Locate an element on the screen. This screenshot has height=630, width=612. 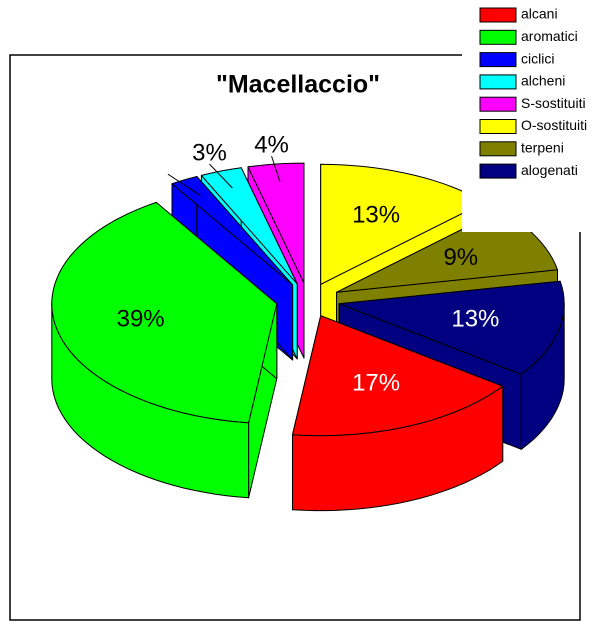
legend-label: O-sostituiti is located at coordinates (554, 125).